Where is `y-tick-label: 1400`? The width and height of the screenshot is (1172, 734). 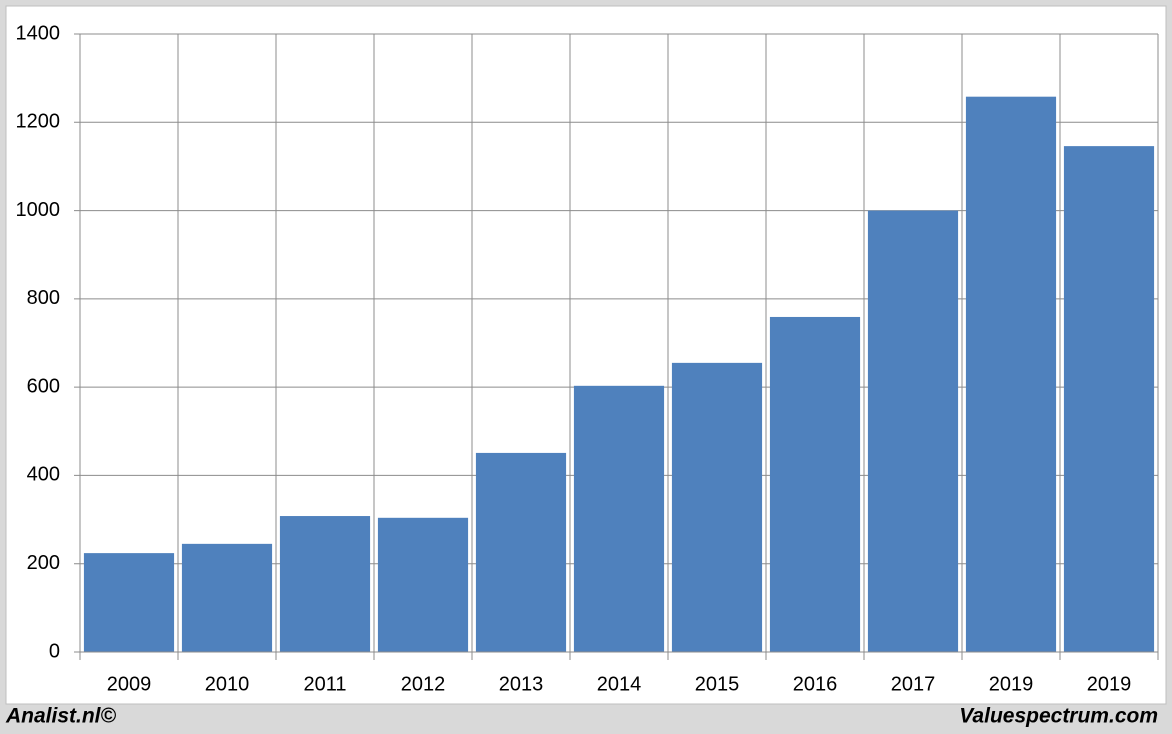
y-tick-label: 1400 is located at coordinates (38, 33).